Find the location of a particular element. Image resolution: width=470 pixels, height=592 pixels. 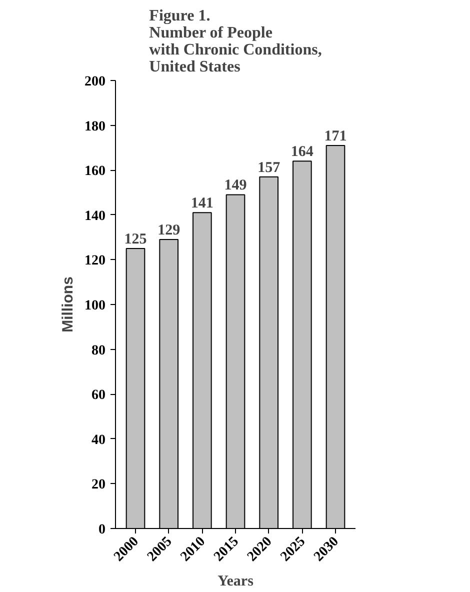

y-axis-title: Millions is located at coordinates (68, 304).